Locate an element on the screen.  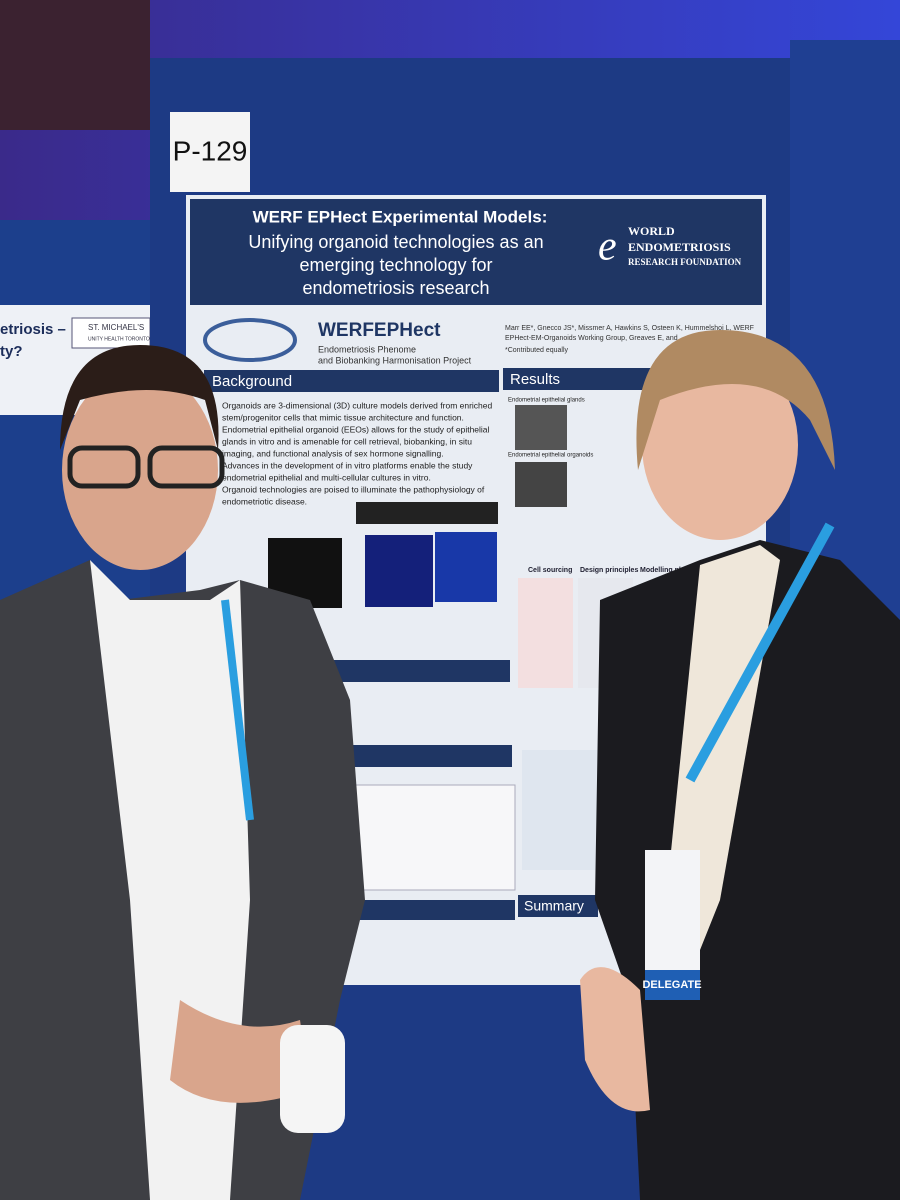
foundation-text: RESEARCH FOUNDATION is located at coordinates (685, 262).